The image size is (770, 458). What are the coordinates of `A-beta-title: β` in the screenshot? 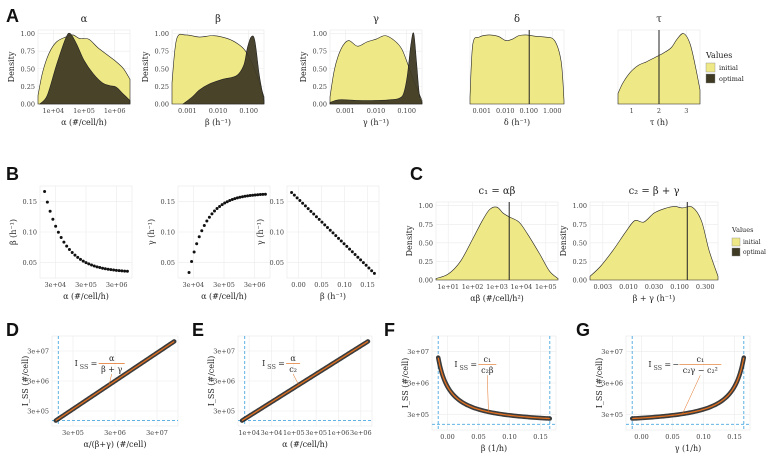 It's located at (218, 19).